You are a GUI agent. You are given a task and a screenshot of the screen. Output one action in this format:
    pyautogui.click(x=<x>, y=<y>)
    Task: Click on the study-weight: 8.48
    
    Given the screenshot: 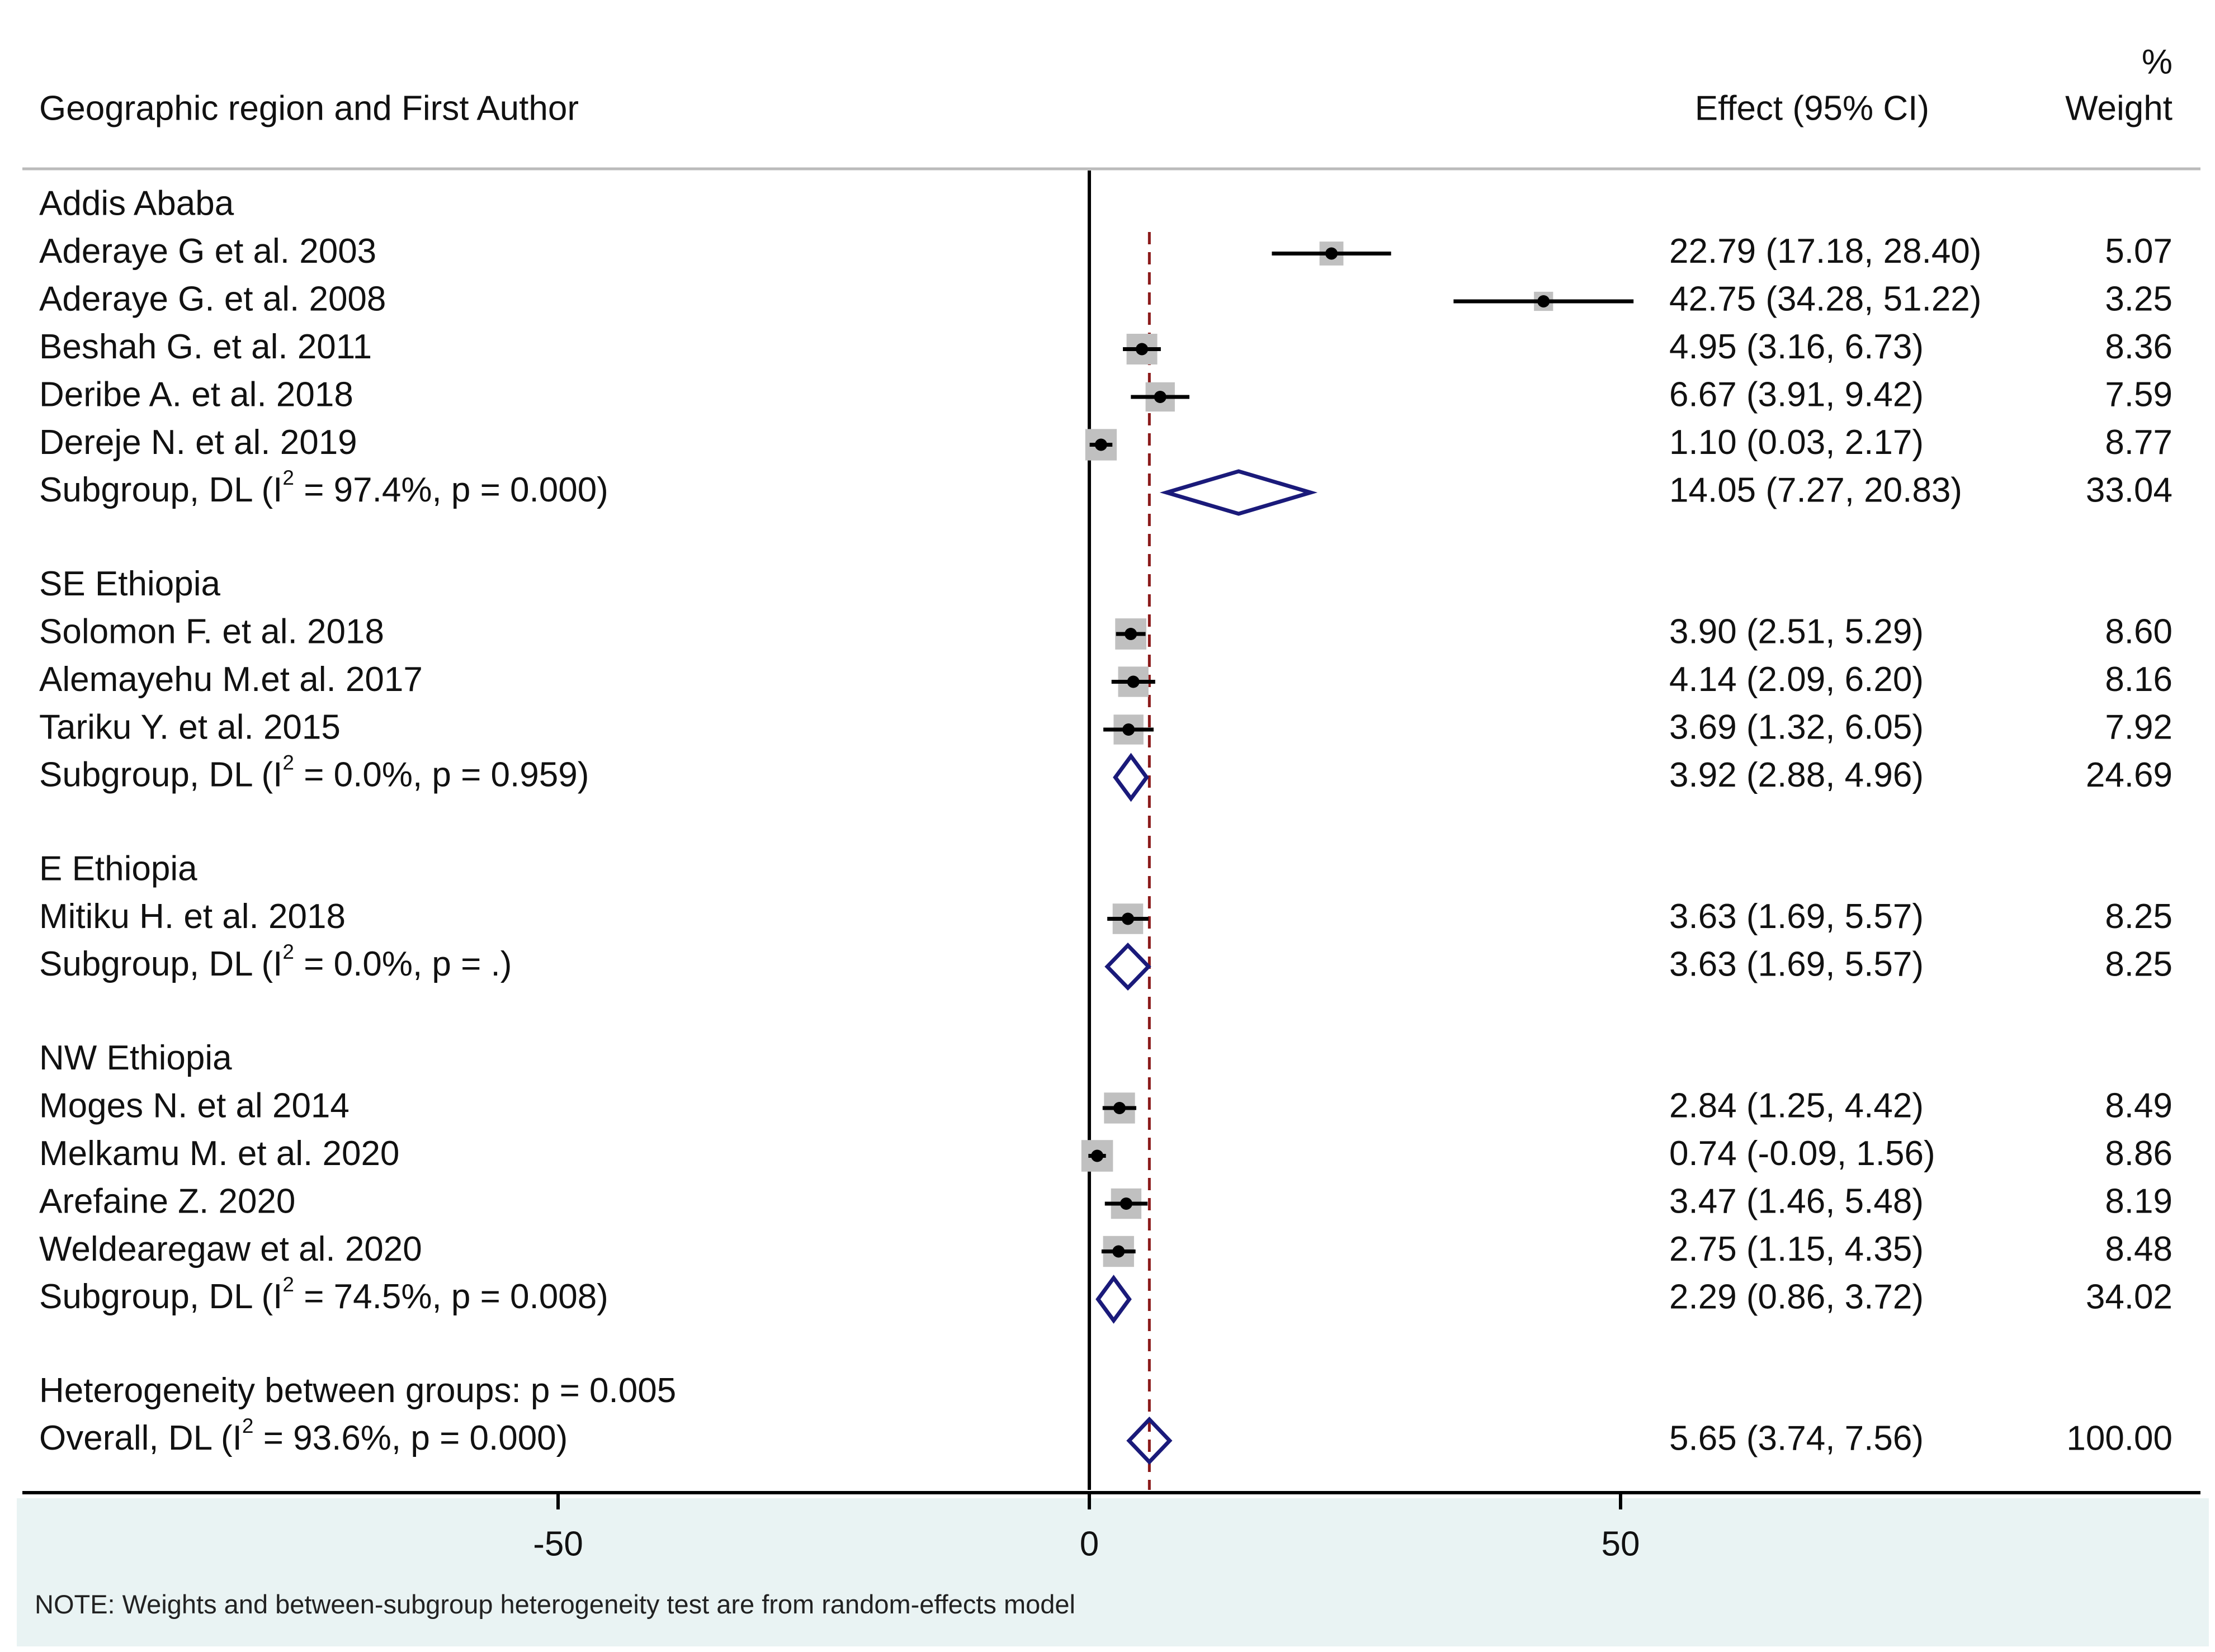 What is the action you would take?
    pyautogui.click(x=2139, y=1249)
    